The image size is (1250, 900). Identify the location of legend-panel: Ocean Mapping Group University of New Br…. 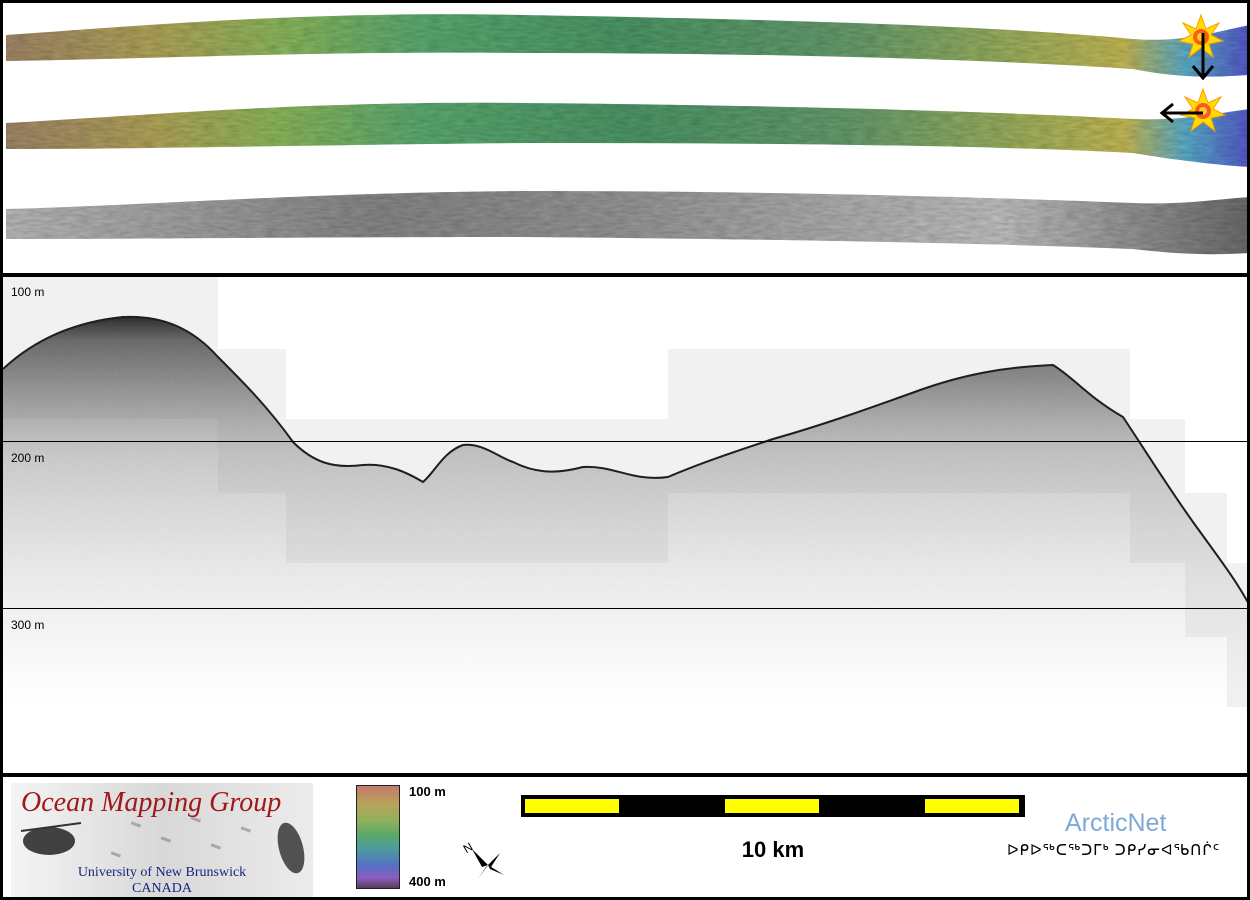
(625, 837).